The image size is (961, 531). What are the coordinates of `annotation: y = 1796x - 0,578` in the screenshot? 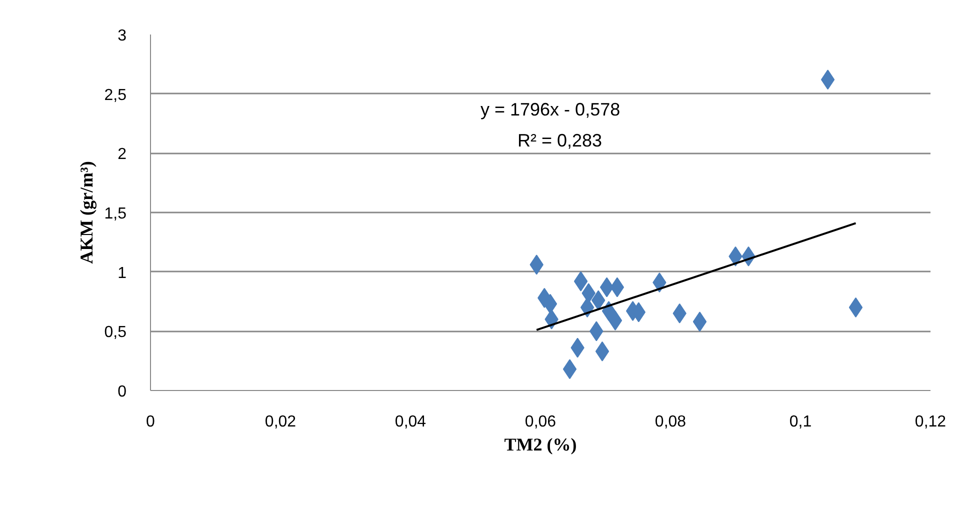 It's located at (550, 110).